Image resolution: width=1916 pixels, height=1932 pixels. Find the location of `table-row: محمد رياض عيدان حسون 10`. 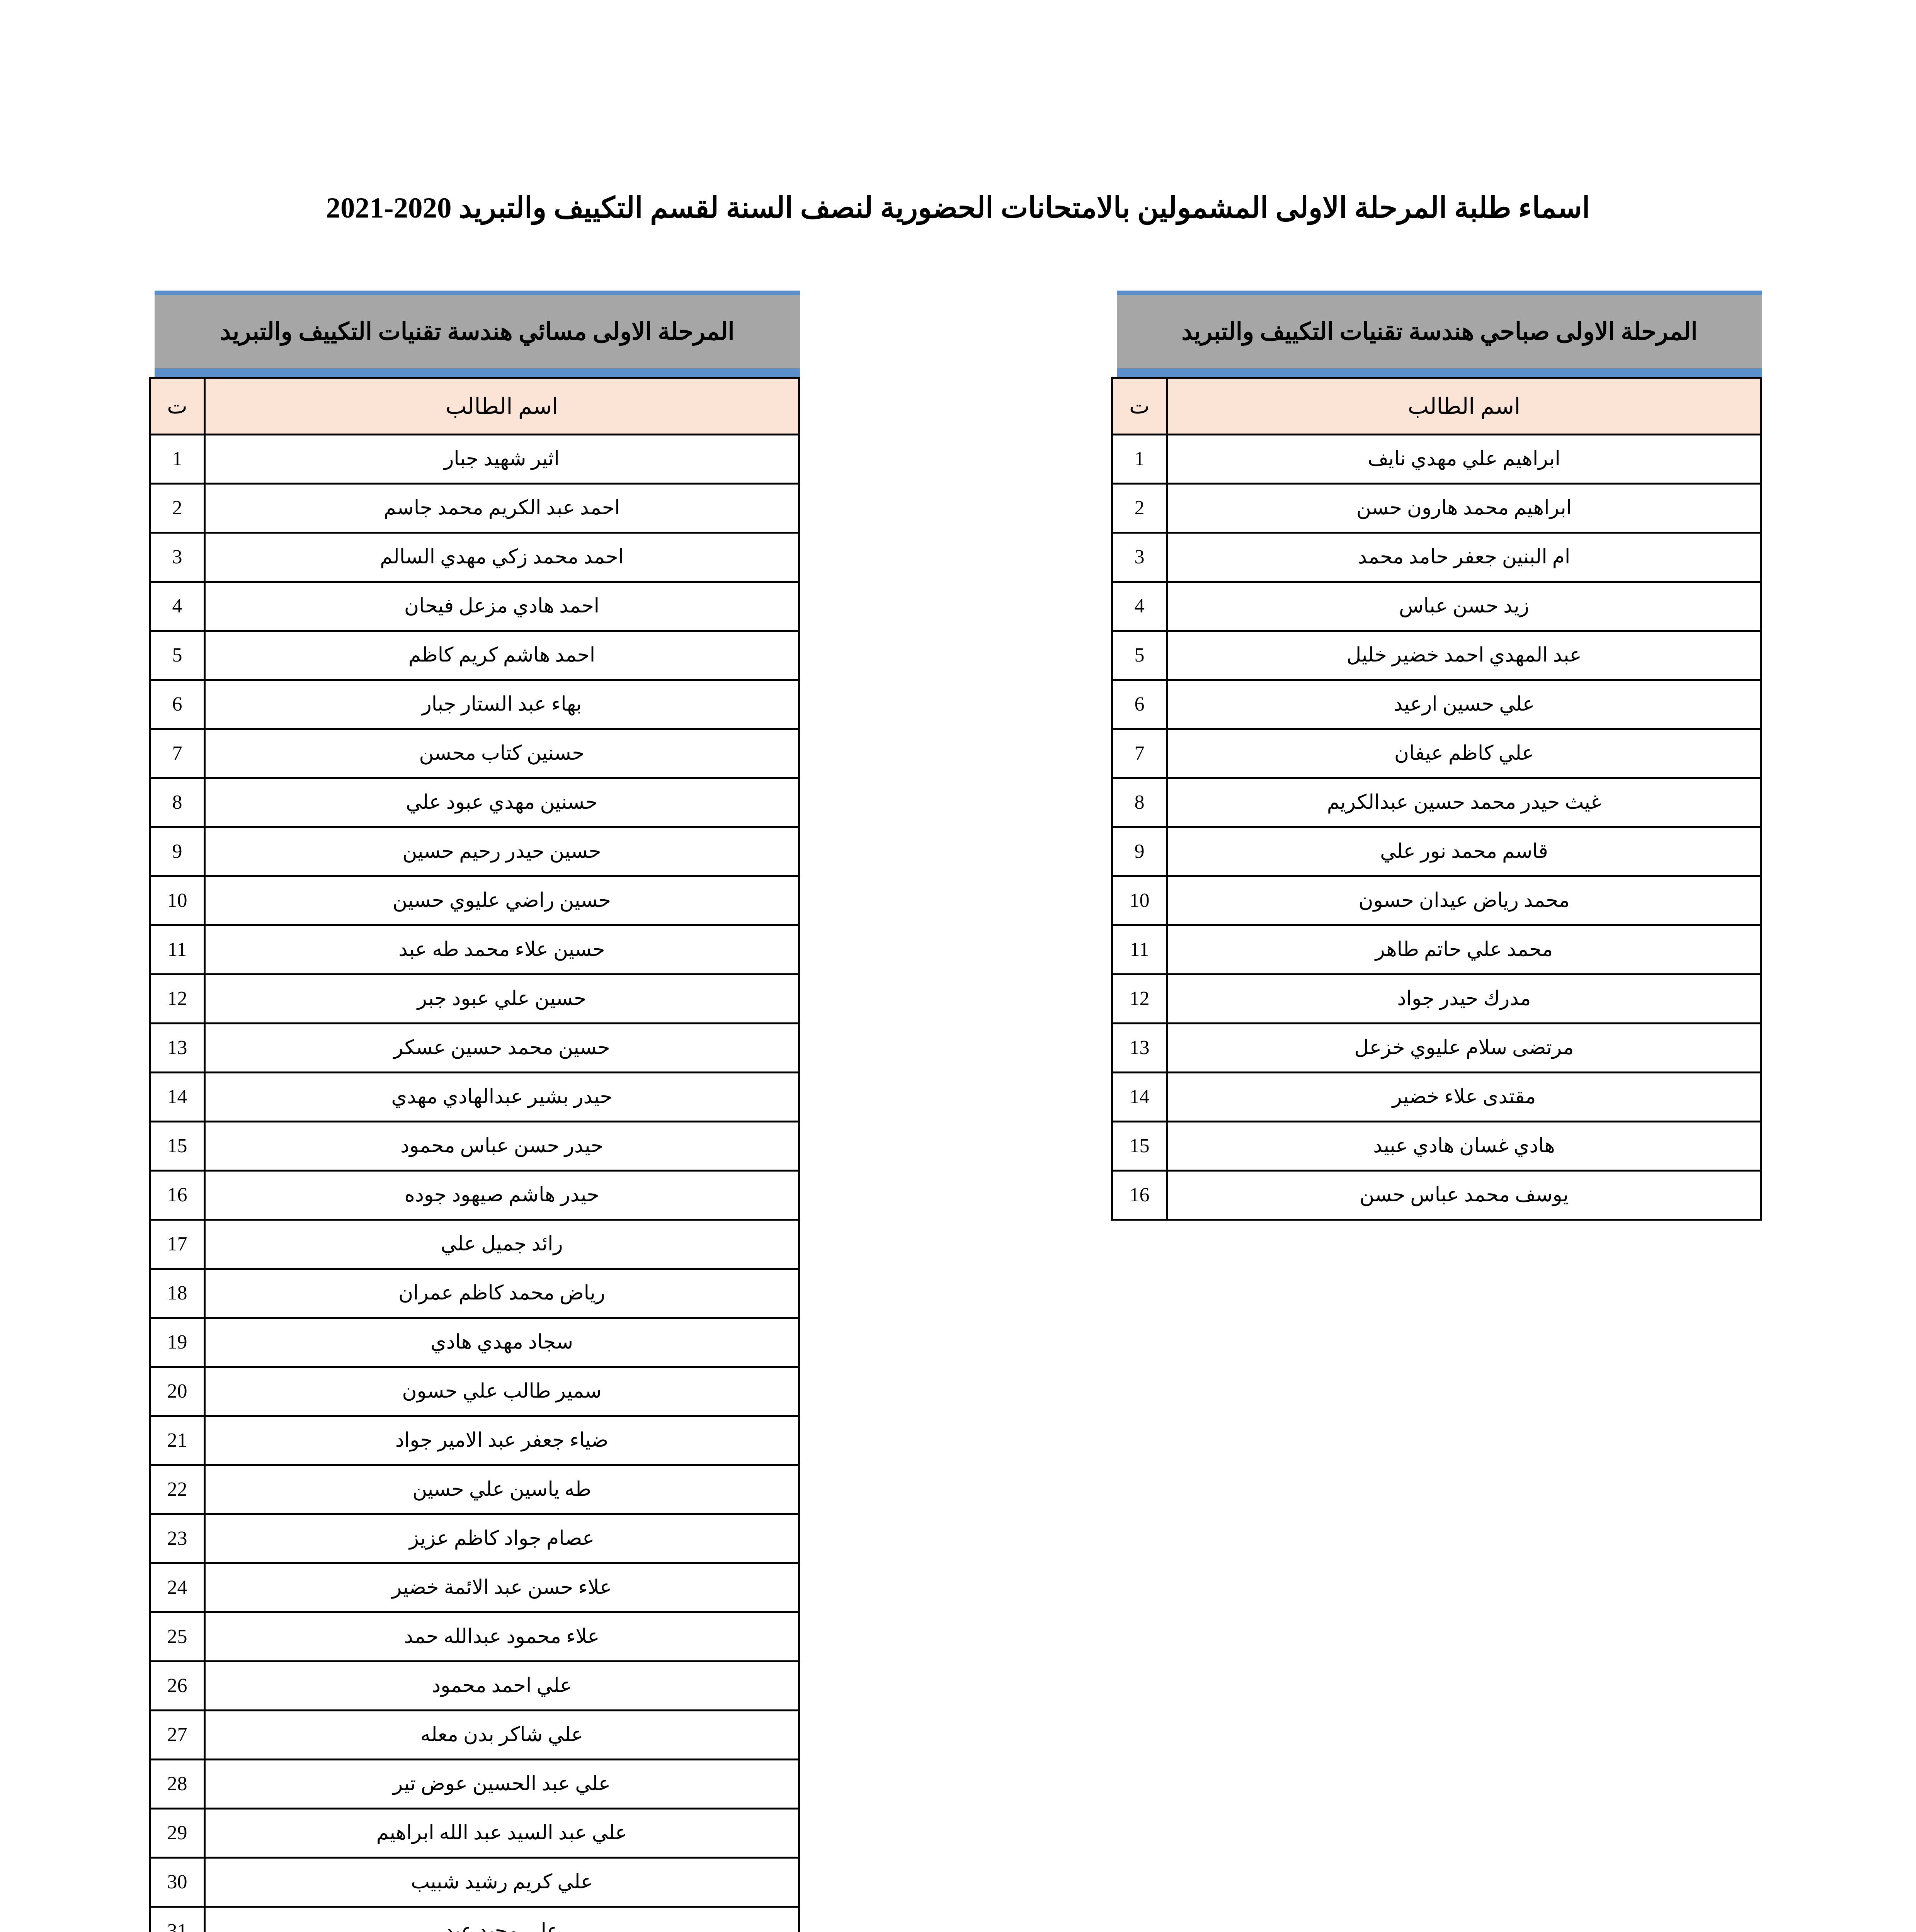

table-row: محمد رياض عيدان حسون 10 is located at coordinates (1436, 900).